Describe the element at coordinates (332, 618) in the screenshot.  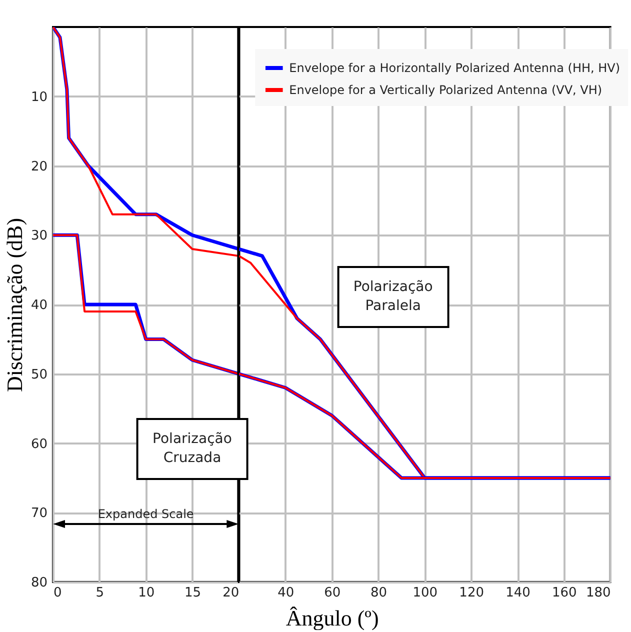
I see `x-axis-title: Ângulo (º)` at that location.